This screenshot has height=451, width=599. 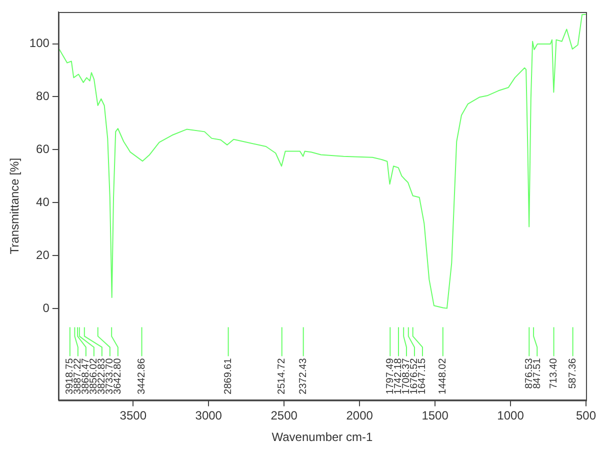 What do you see at coordinates (39, 43) in the screenshot?
I see `y-tick-label: 100` at bounding box center [39, 43].